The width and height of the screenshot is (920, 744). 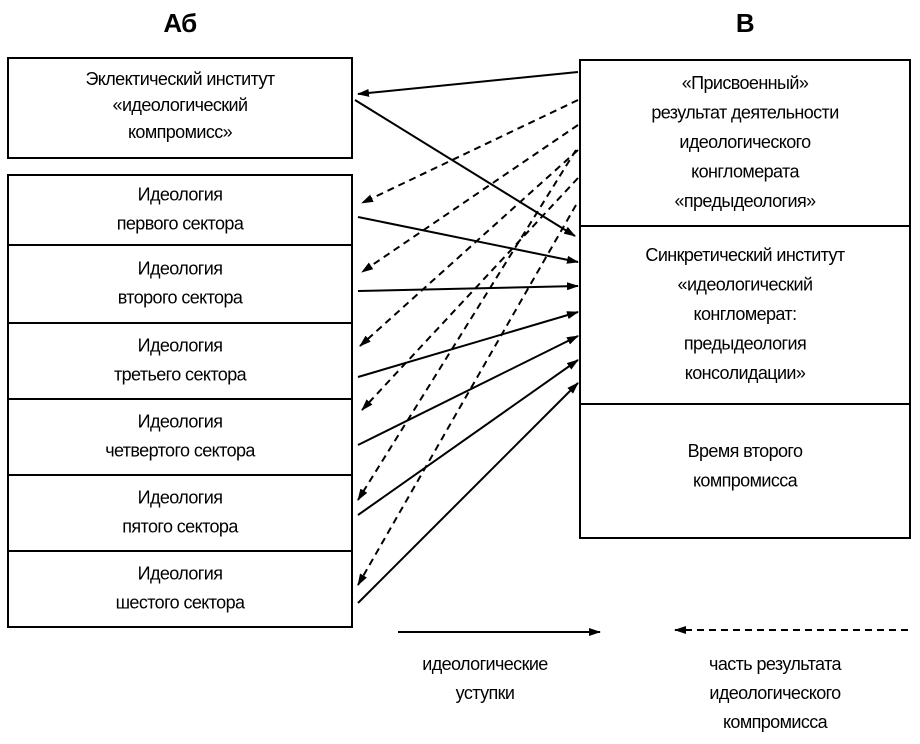 What do you see at coordinates (181, 297) in the screenshot?
I see `label: второго сектора` at bounding box center [181, 297].